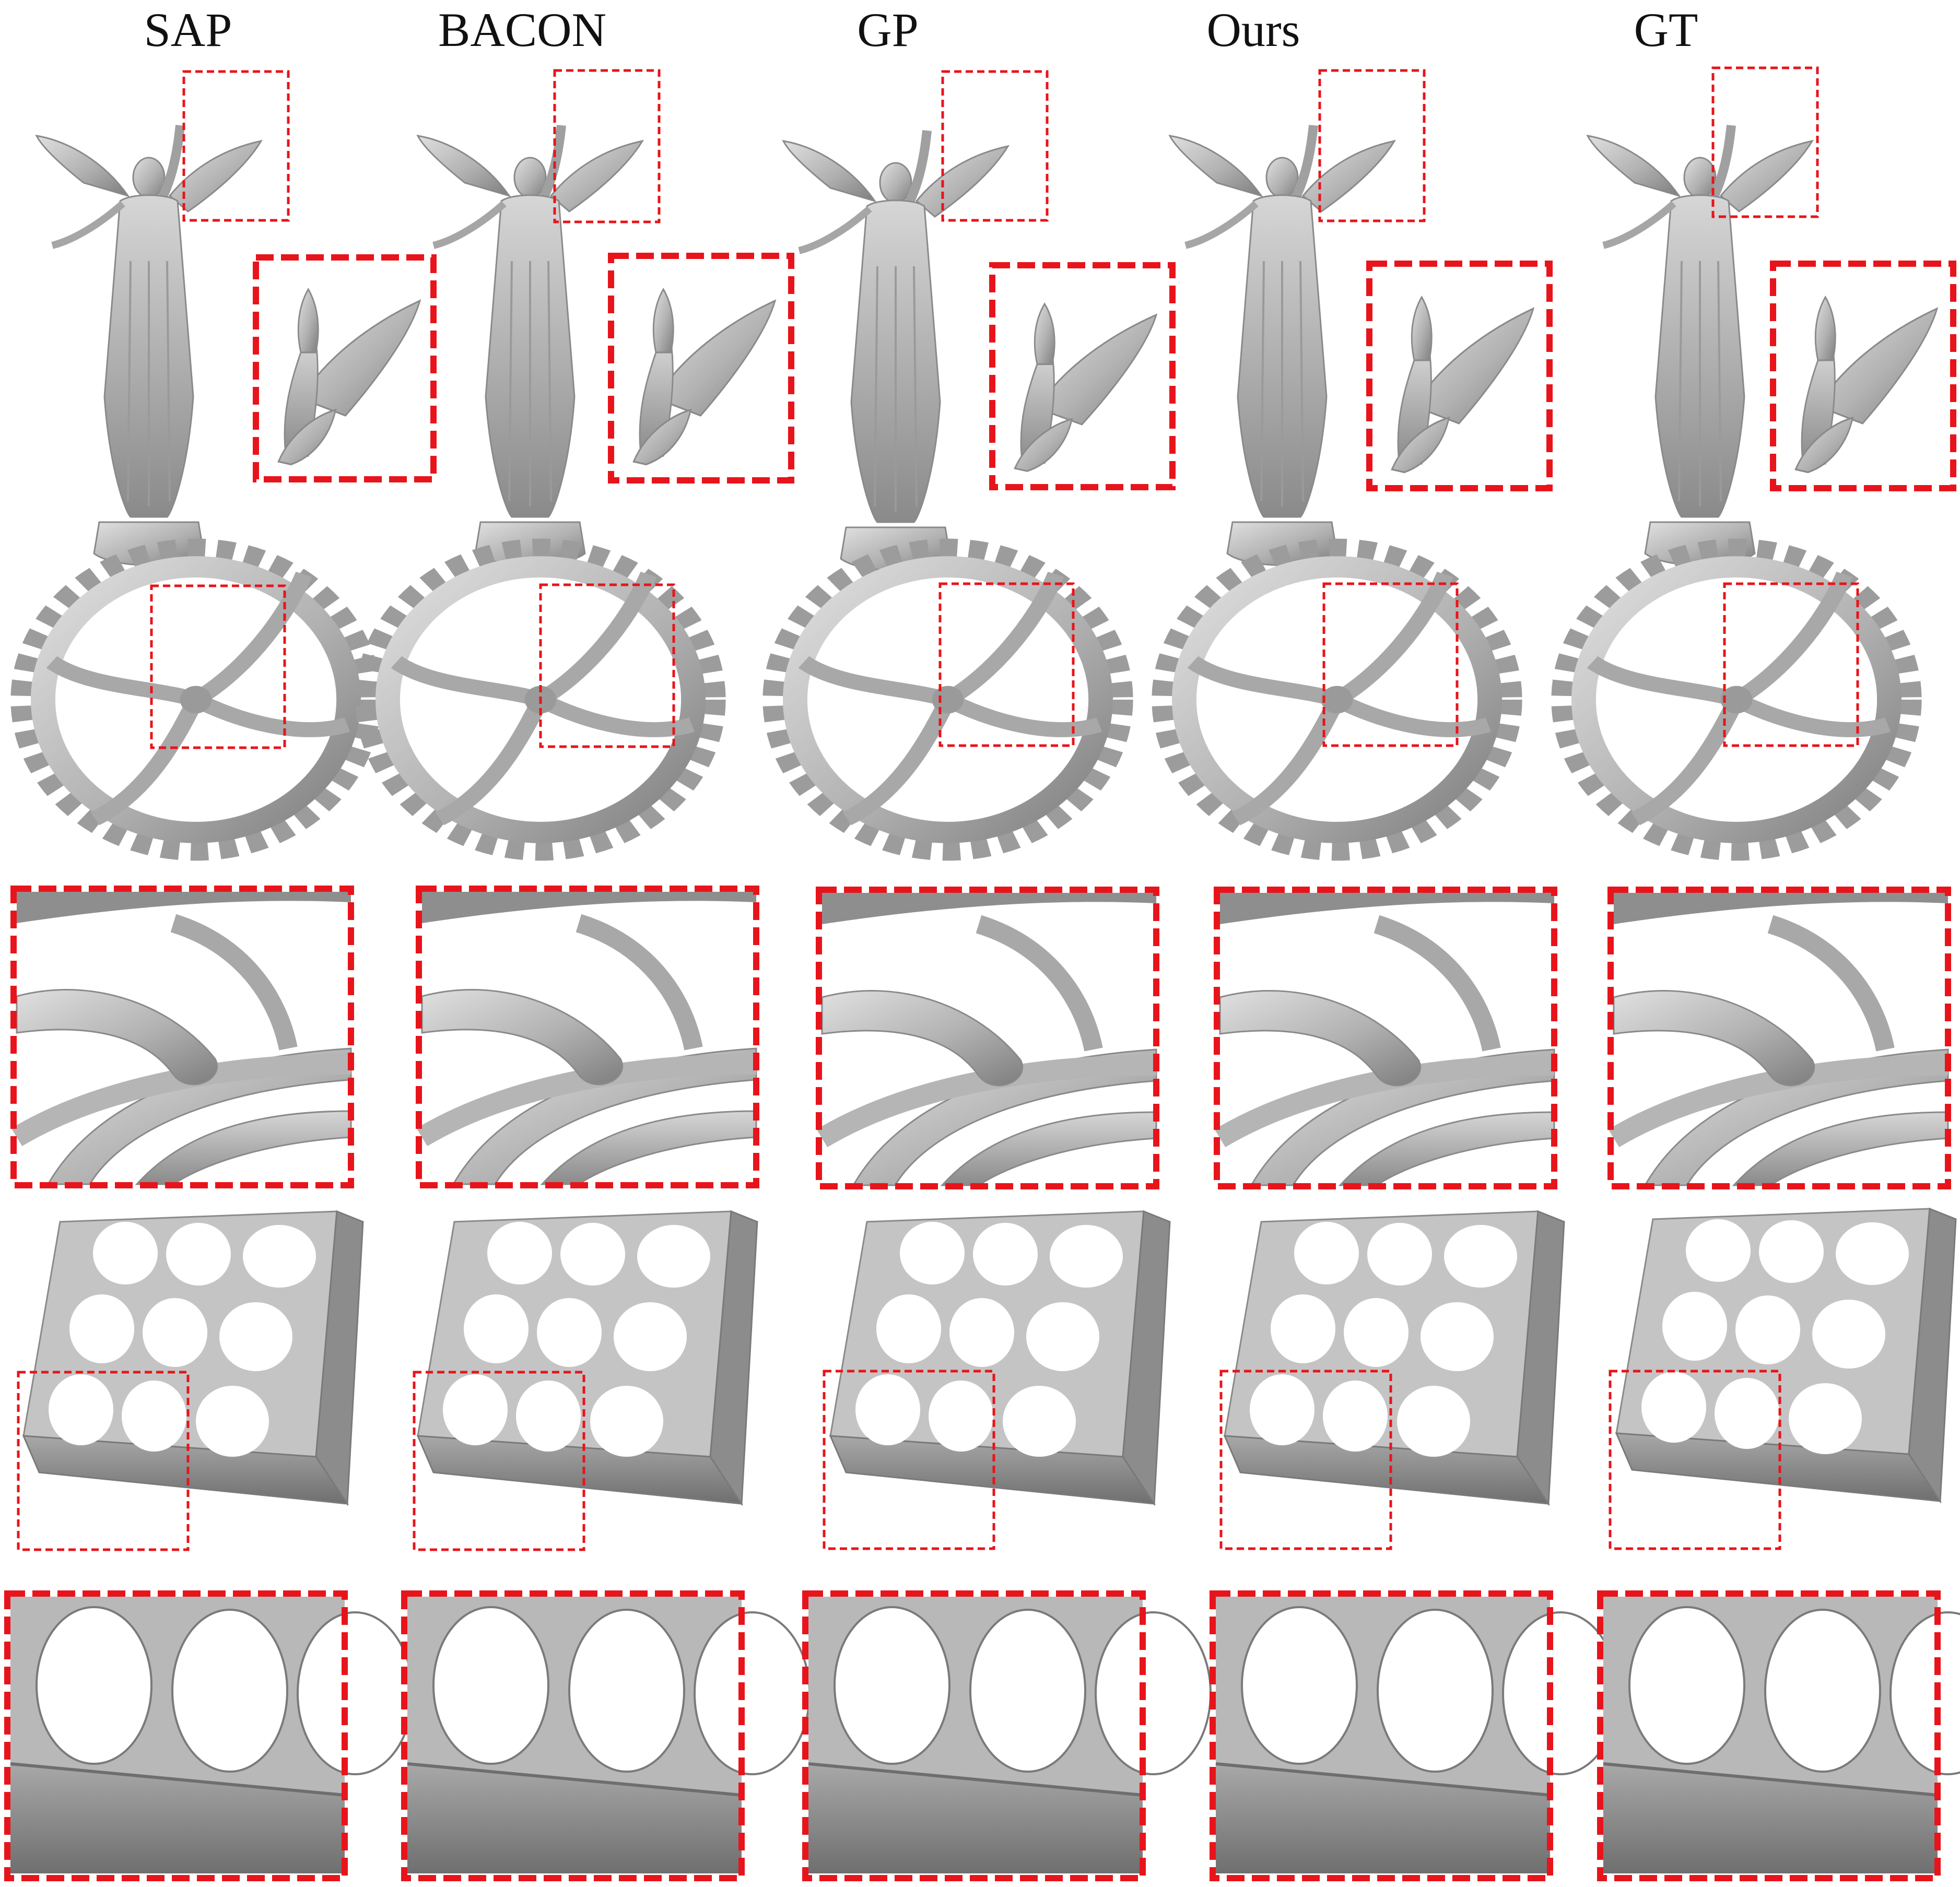  What do you see at coordinates (345, 368) in the screenshot?
I see `statue-sap-inset-box` at bounding box center [345, 368].